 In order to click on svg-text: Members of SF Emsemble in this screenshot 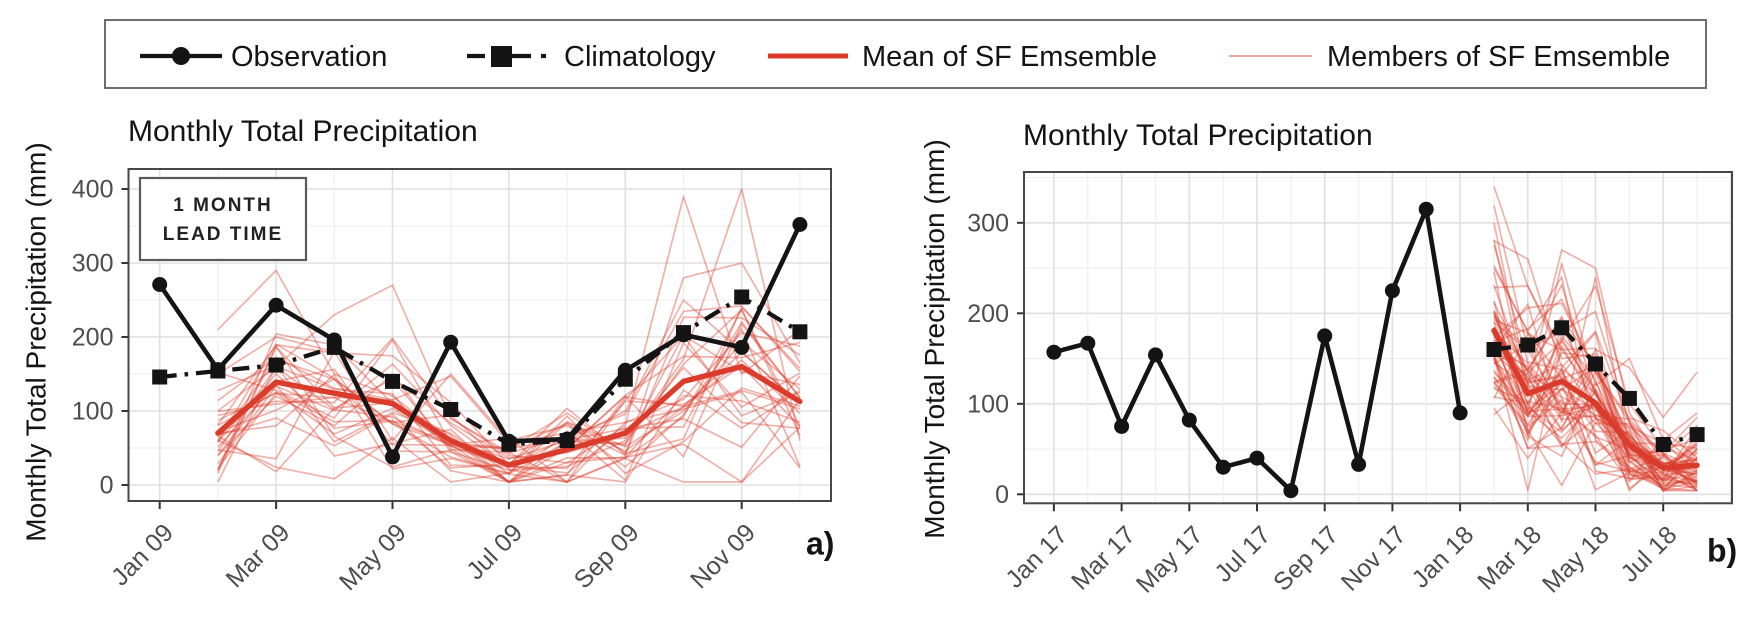, I will do `click(1498, 57)`.